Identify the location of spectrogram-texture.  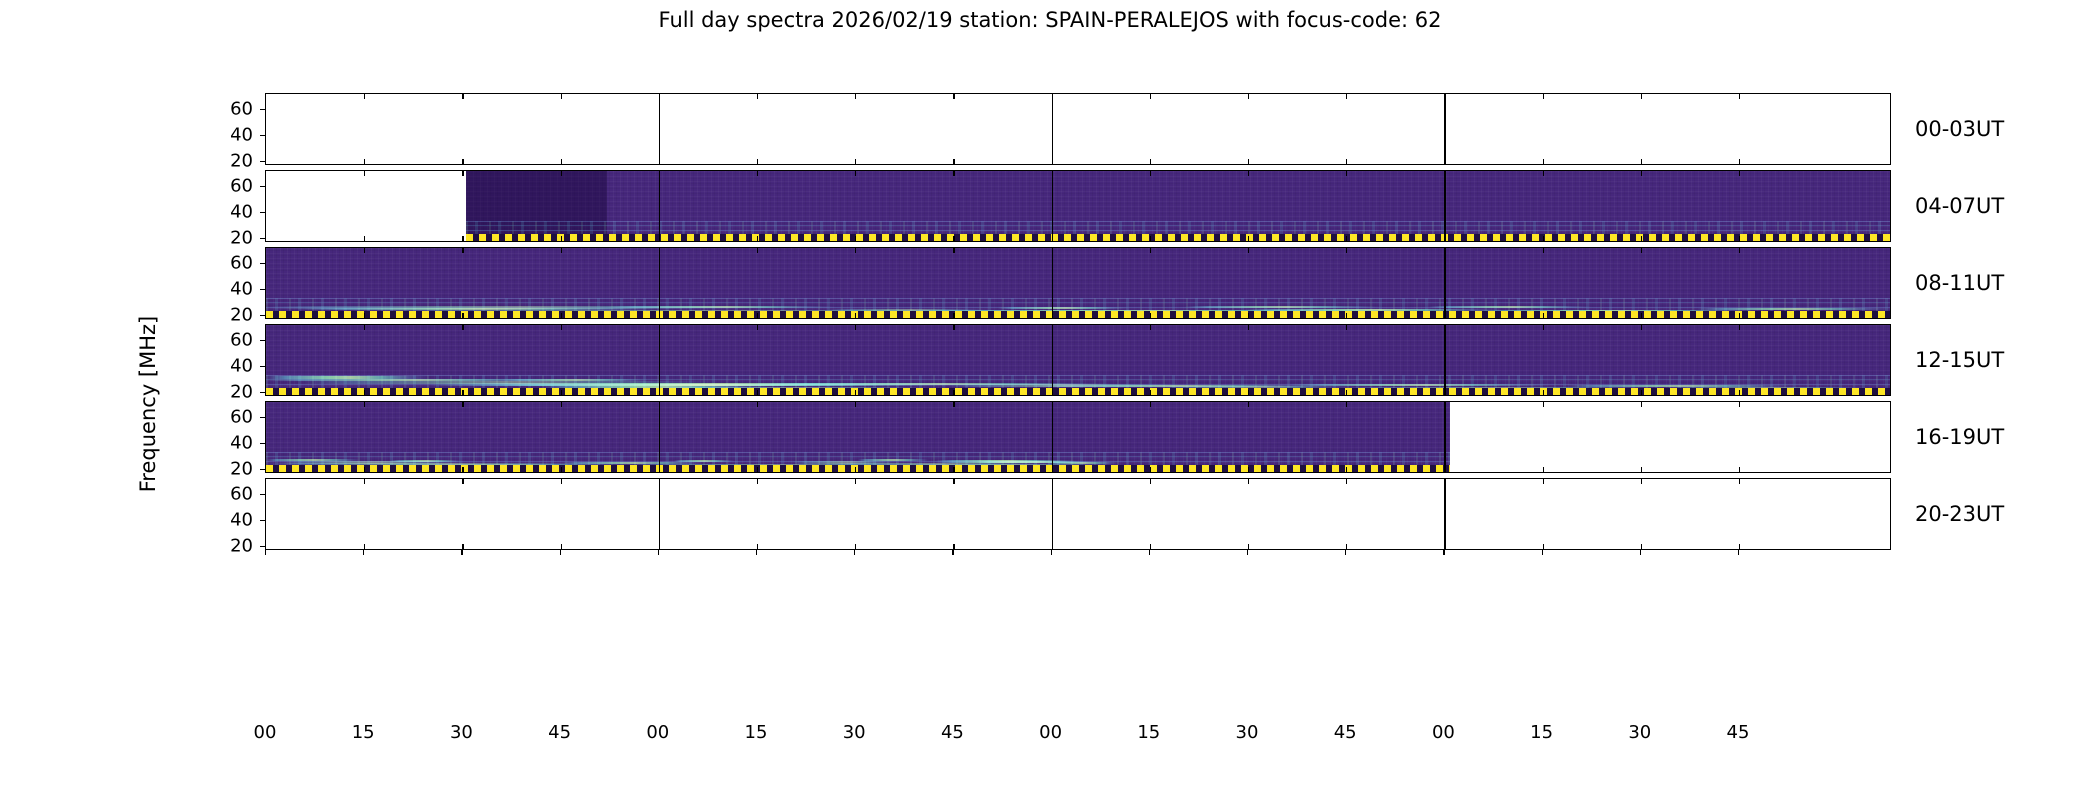
(1177, 206).